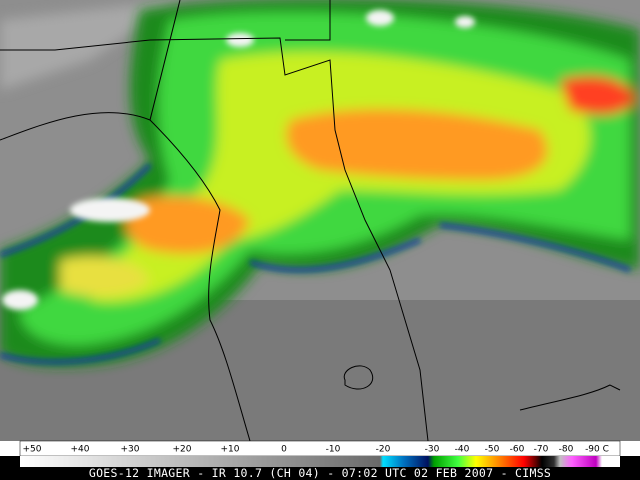 The width and height of the screenshot is (640, 480). Describe the element at coordinates (517, 450) in the screenshot. I see `scale-label: -60` at that location.